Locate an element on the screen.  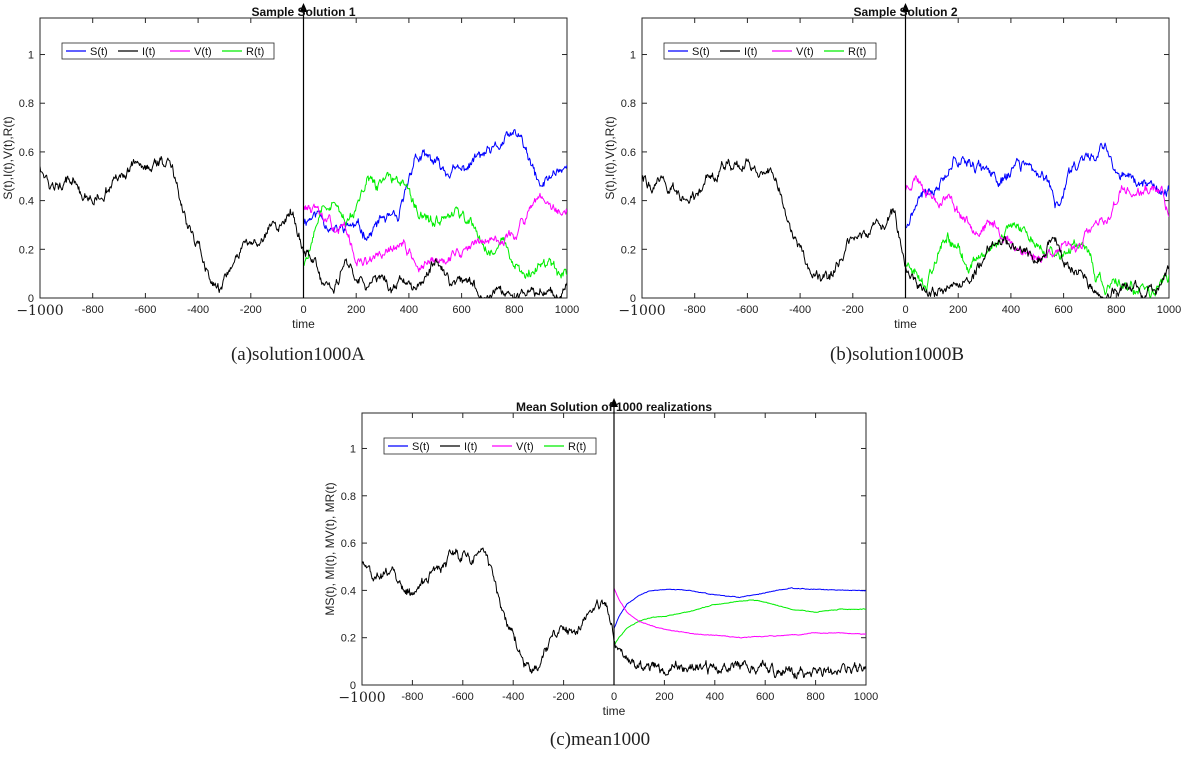
chart-title: Mean Solution of 1000 realizations is located at coordinates (614, 407).